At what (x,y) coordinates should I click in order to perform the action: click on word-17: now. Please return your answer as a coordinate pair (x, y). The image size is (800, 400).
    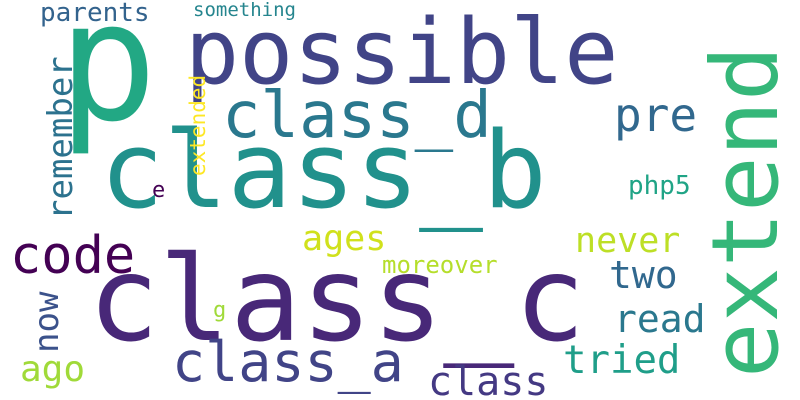
    Looking at the image, I should click on (47, 322).